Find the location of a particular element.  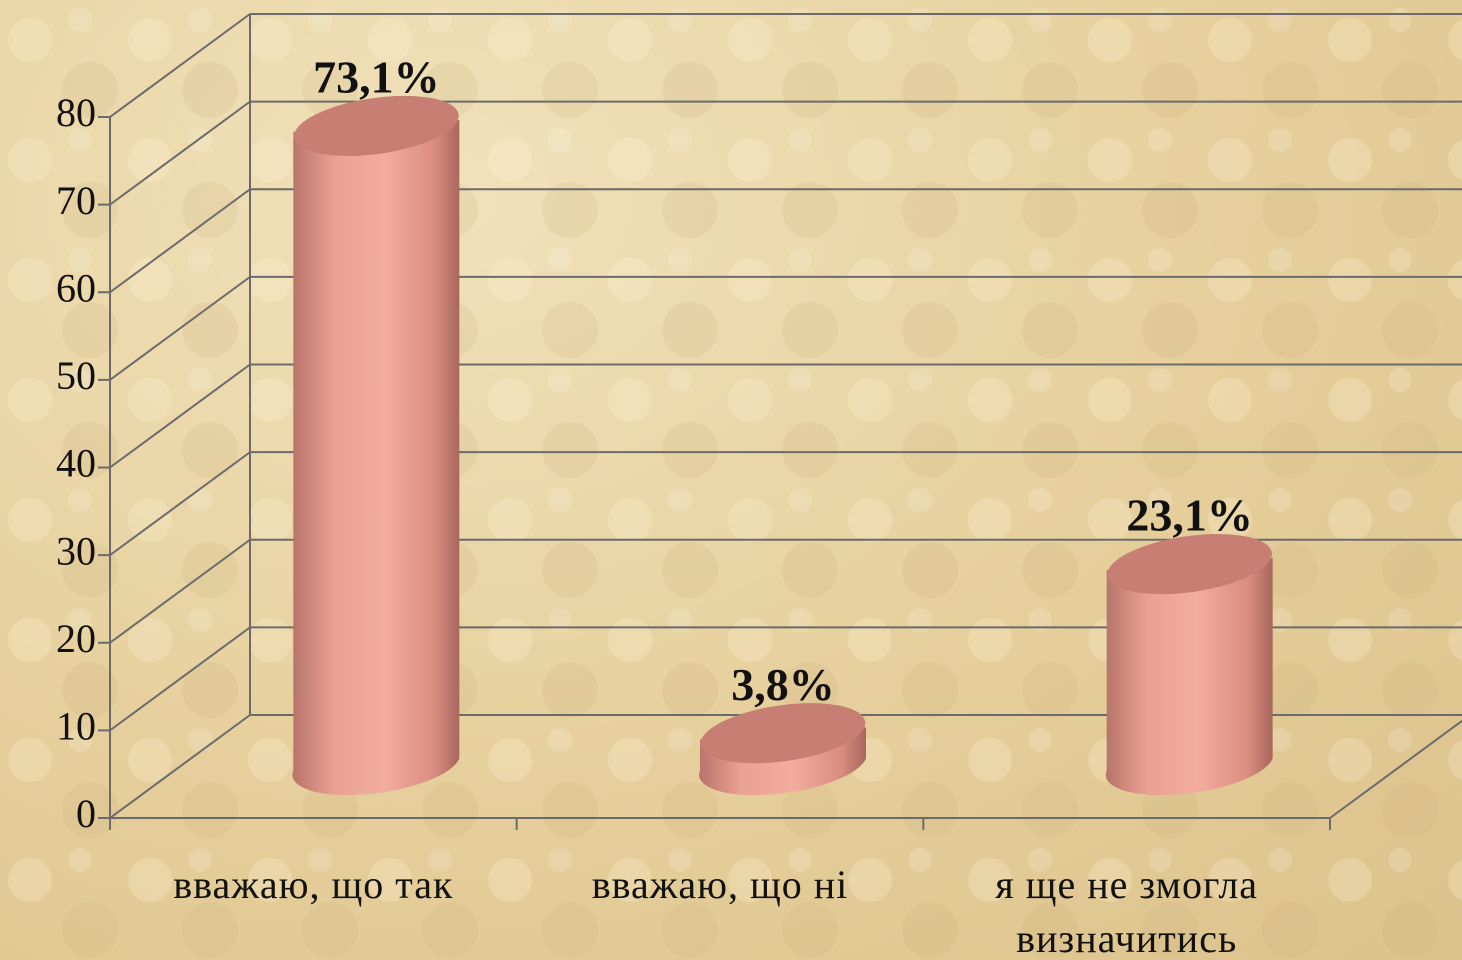

y-tick-label: 80 is located at coordinates (76, 112).